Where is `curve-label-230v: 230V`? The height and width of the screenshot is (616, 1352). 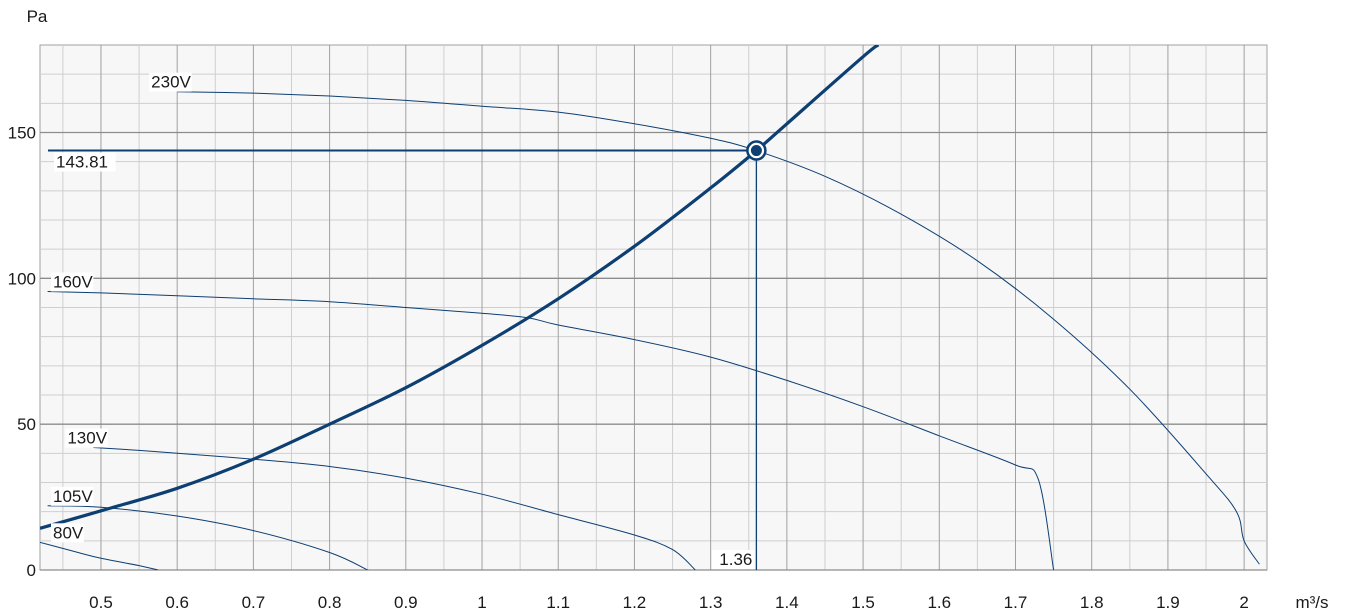 curve-label-230v: 230V is located at coordinates (170, 82).